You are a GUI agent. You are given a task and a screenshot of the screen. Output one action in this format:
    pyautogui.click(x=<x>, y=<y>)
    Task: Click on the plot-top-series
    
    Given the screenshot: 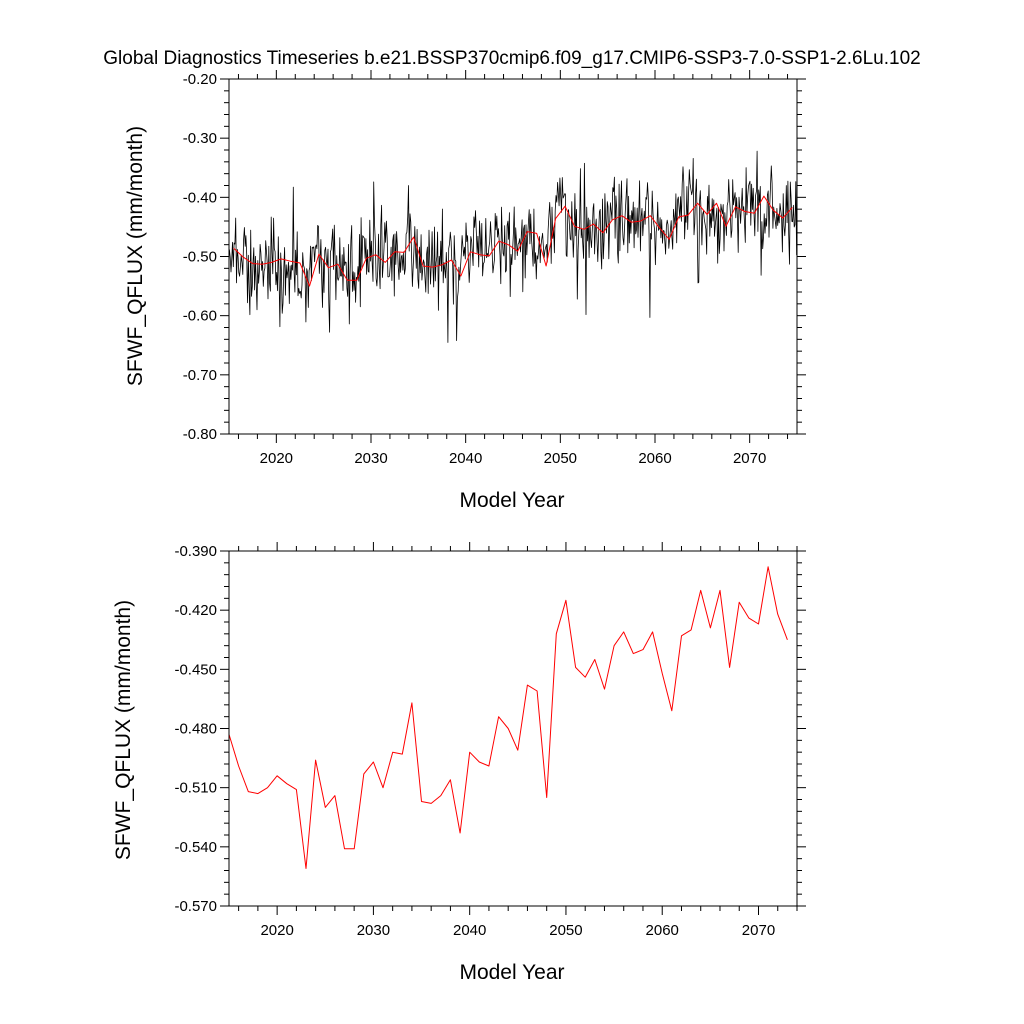 What is the action you would take?
    pyautogui.click(x=513, y=246)
    